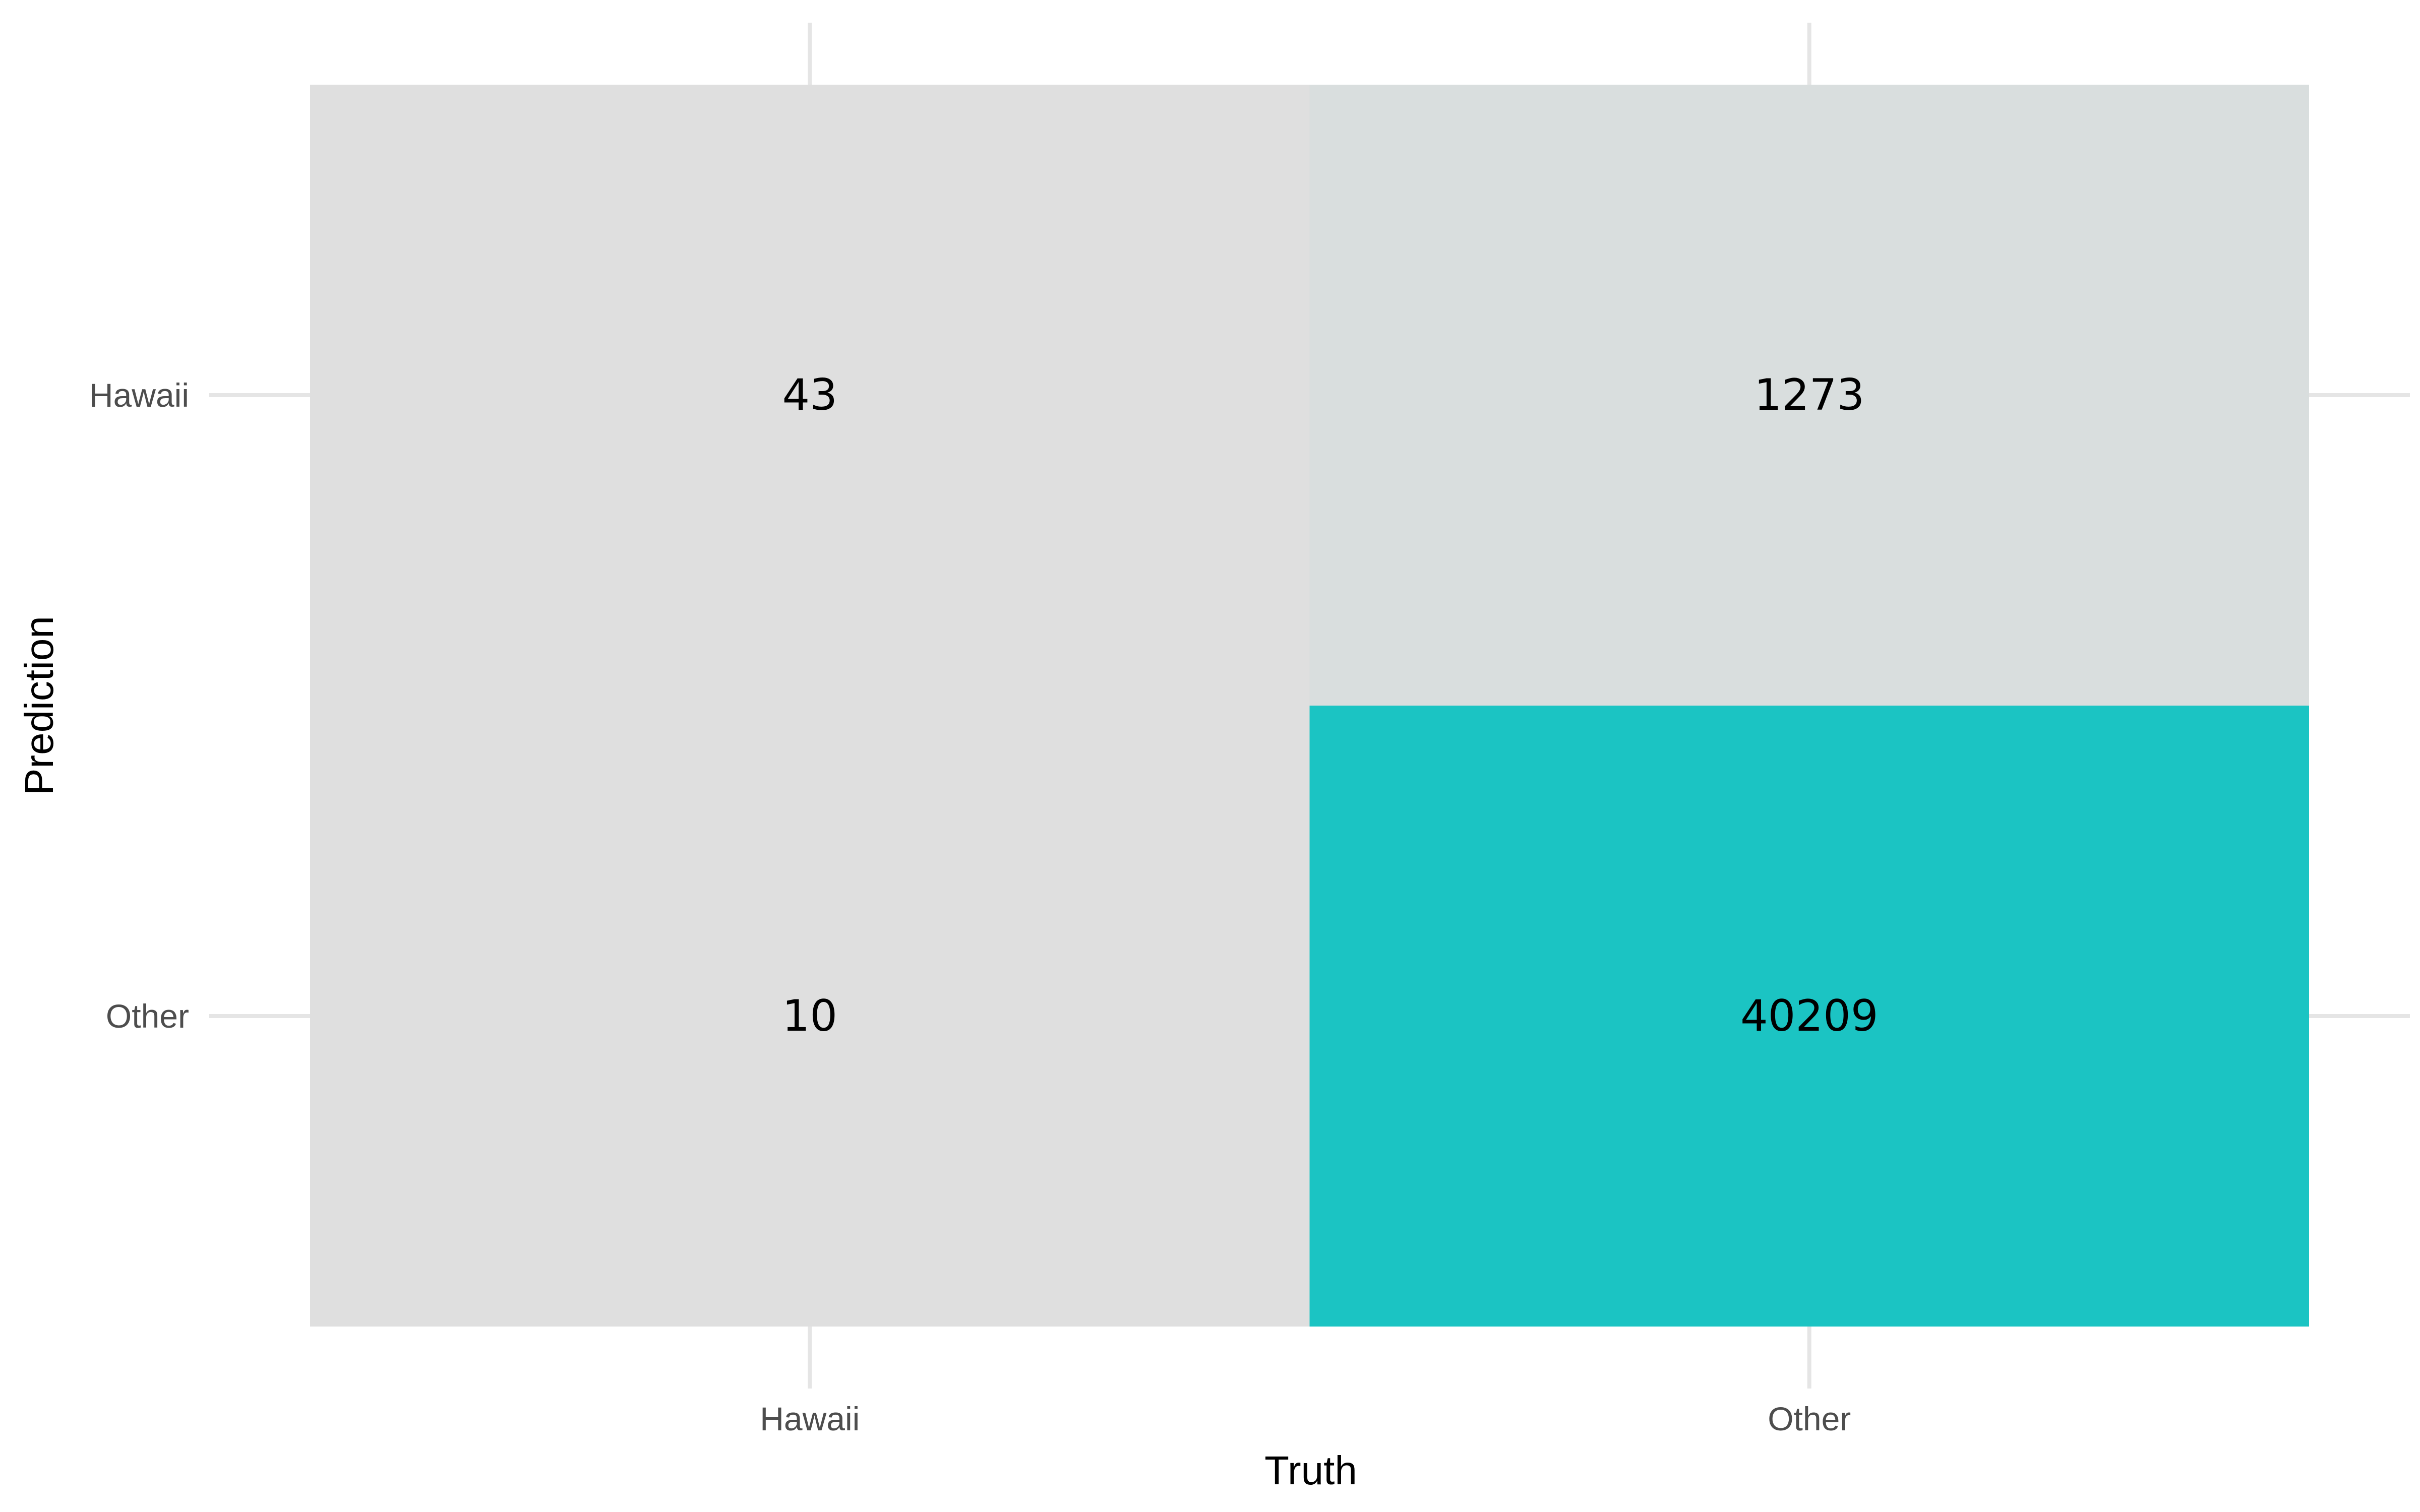  Describe the element at coordinates (139, 395) in the screenshot. I see `y-tick-label-hawaii: Hawaii` at that location.